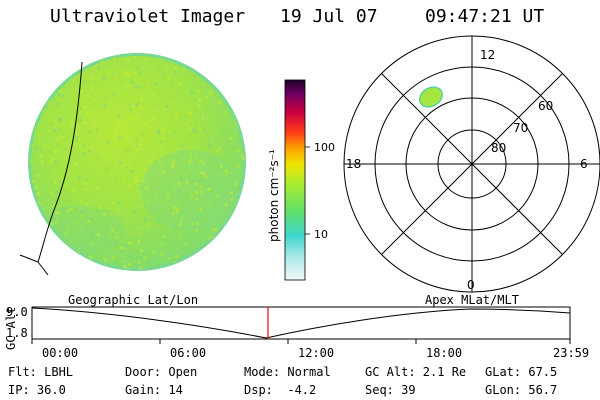  Describe the element at coordinates (329, 16) in the screenshot. I see `date-readout: 19 Jul 07` at that location.